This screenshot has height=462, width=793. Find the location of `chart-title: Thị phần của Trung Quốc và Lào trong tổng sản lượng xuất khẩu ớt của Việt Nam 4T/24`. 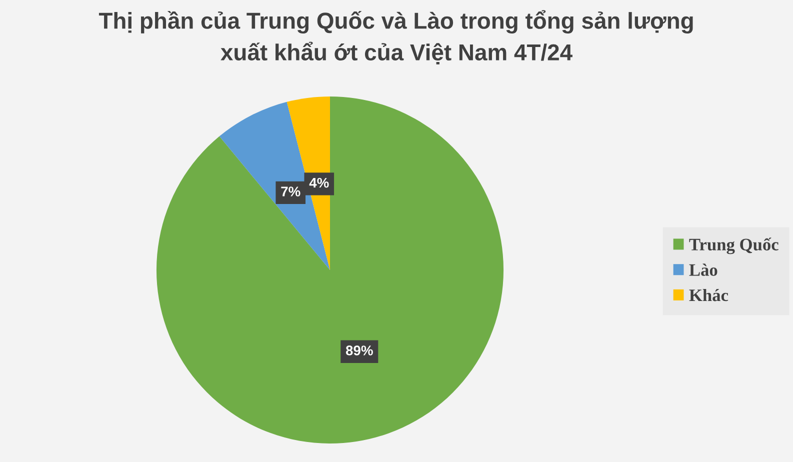

chart-title: Thị phần của Trung Quốc và Lào trong tổng sản lượng xuất khẩu ớt của Việt Nam 4T/24 is located at coordinates (395, 37).